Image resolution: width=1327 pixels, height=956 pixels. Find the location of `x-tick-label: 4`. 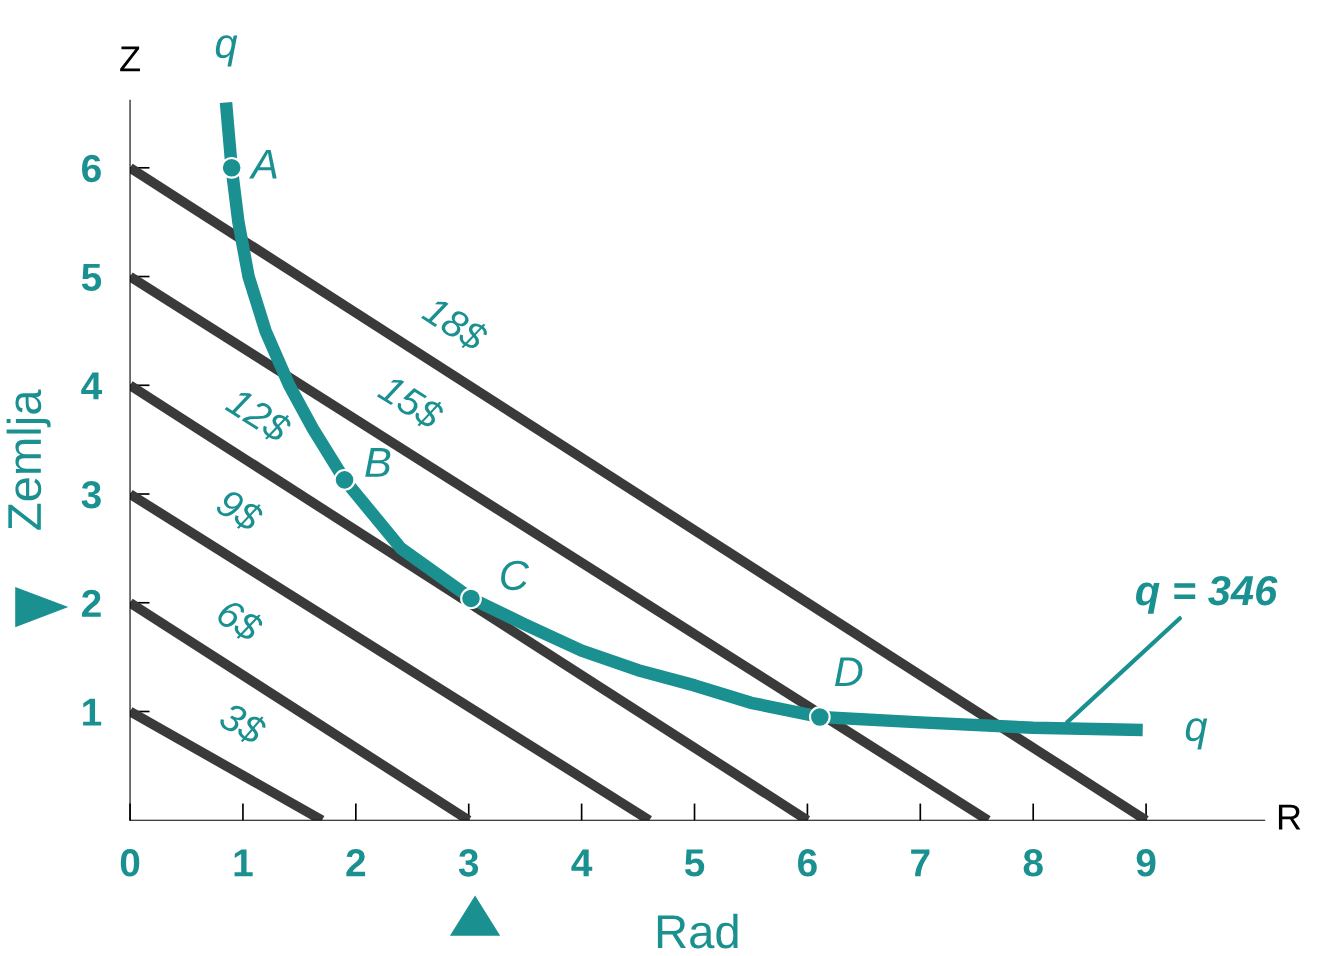

x-tick-label: 4 is located at coordinates (582, 863).